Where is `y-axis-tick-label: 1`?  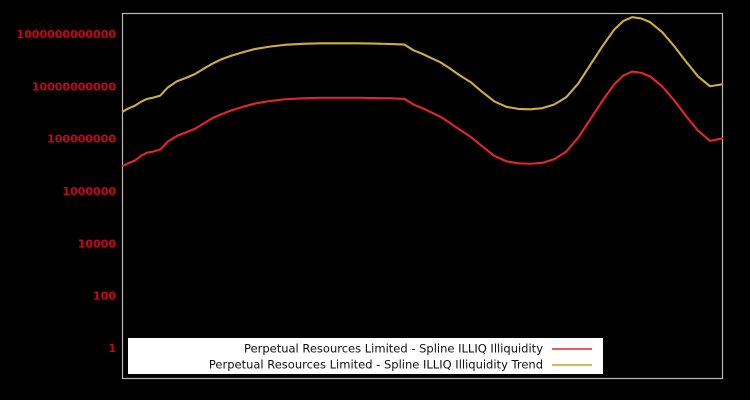 y-axis-tick-label: 1 is located at coordinates (112, 348).